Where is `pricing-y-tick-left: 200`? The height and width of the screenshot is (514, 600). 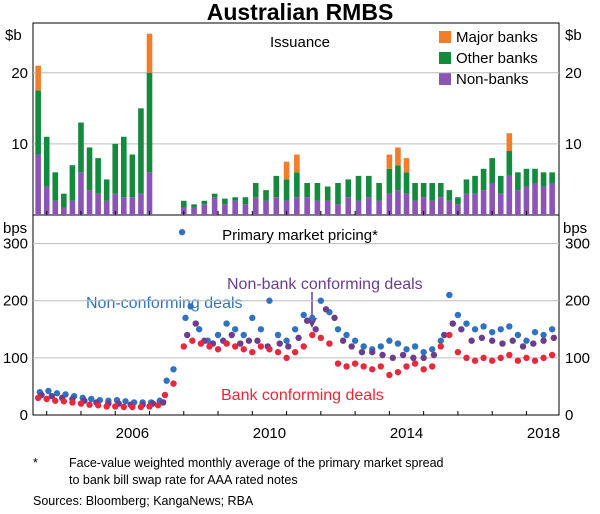 pricing-y-tick-left: 200 is located at coordinates (15, 301).